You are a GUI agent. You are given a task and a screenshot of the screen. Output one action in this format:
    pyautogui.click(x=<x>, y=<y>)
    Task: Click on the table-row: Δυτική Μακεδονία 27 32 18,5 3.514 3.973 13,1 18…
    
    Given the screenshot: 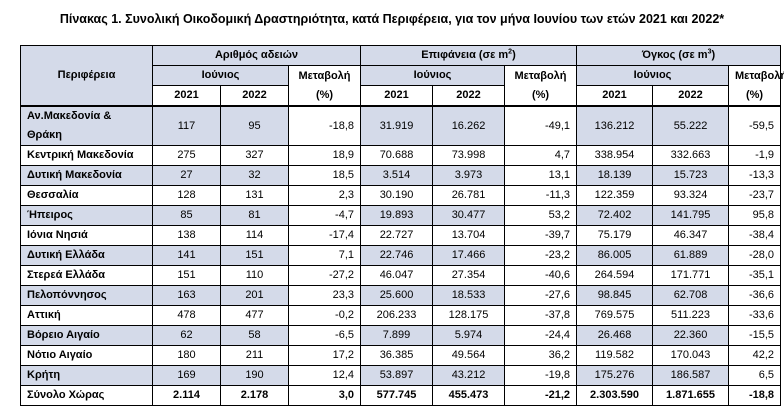 What is the action you would take?
    pyautogui.click(x=401, y=175)
    